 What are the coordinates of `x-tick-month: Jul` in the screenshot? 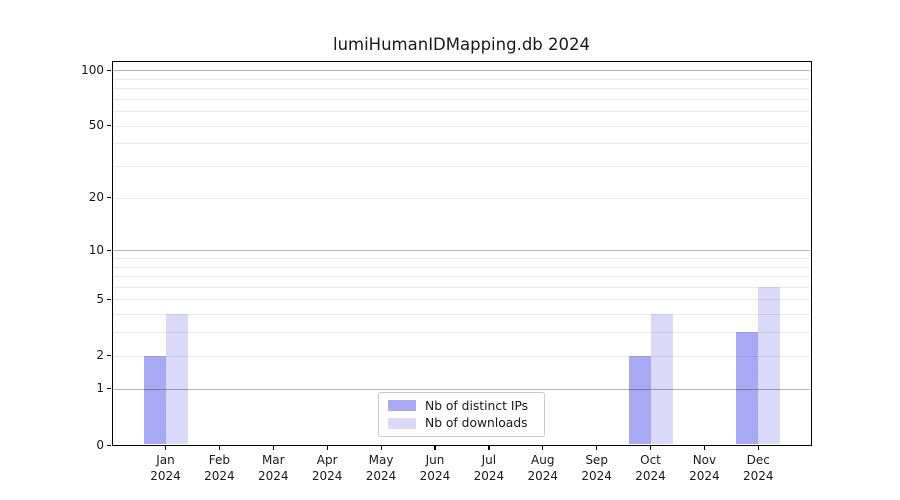 It's located at (489, 460).